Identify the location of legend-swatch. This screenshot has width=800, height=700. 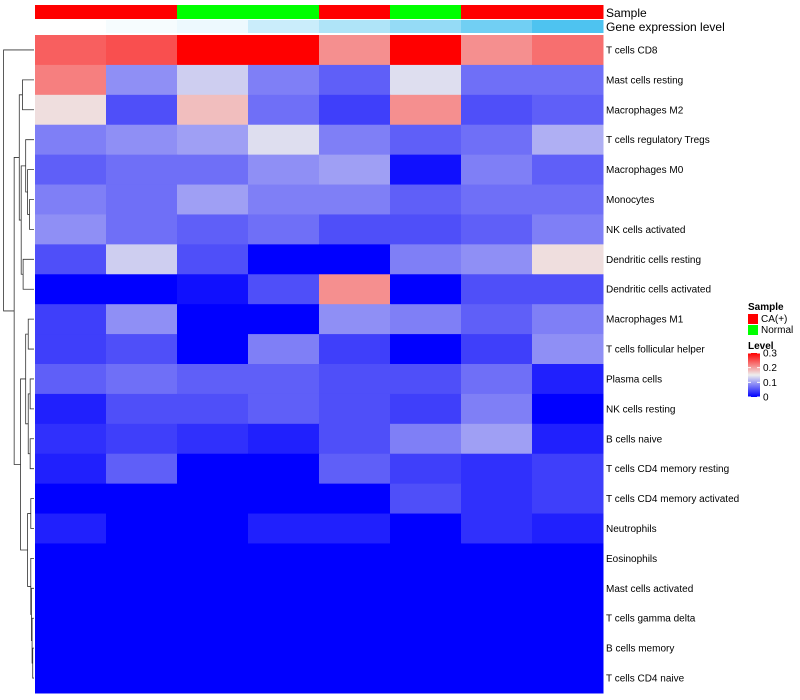
(753, 319).